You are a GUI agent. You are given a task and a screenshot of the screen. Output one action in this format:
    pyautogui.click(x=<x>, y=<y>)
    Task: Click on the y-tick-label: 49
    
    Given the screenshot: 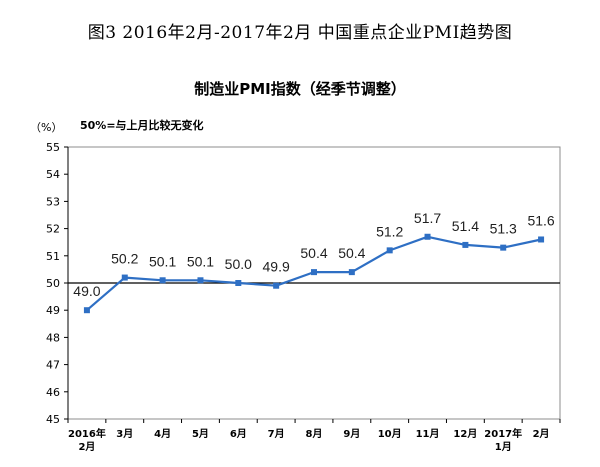 What is the action you would take?
    pyautogui.click(x=53, y=310)
    